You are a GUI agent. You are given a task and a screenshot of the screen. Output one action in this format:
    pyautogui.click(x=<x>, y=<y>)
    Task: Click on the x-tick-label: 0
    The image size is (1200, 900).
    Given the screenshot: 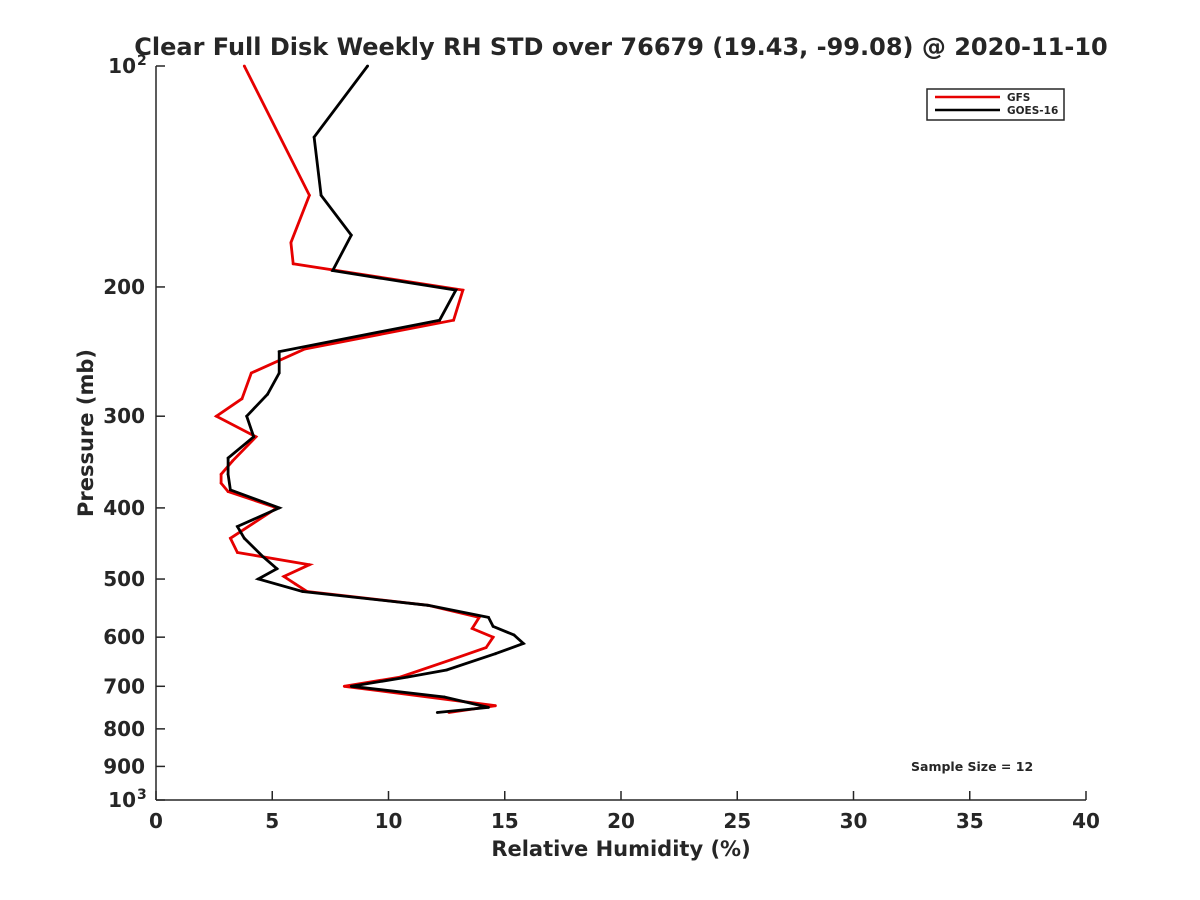 What is the action you would take?
    pyautogui.click(x=156, y=821)
    